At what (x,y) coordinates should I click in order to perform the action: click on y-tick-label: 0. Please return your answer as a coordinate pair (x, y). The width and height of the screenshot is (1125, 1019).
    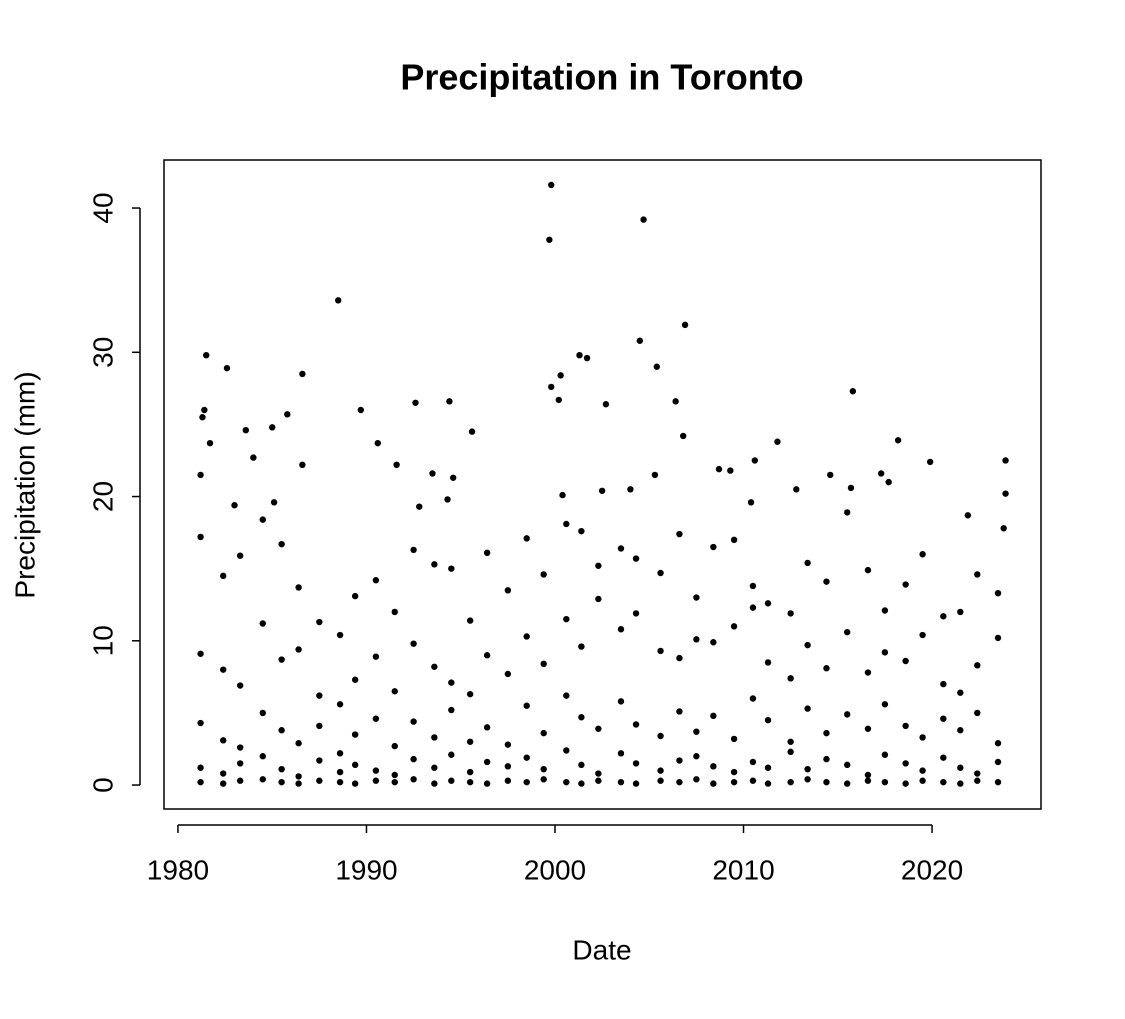
    Looking at the image, I should click on (102, 785).